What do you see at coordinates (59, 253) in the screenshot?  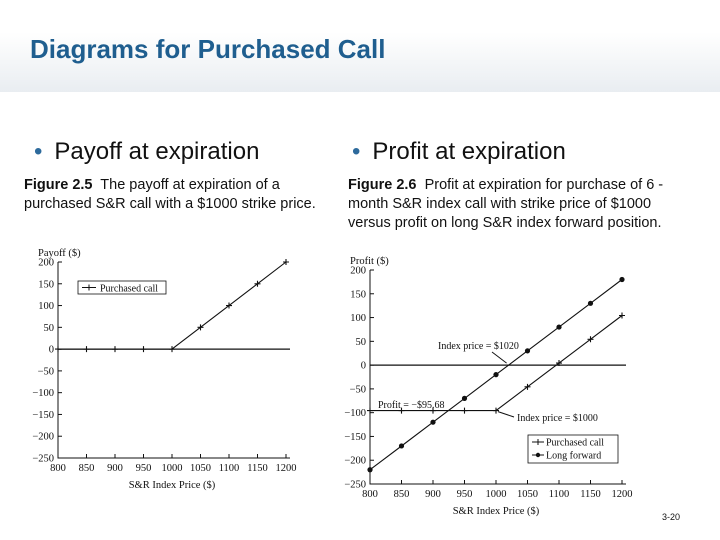 I see `y-axis-title: Payoff ($)` at bounding box center [59, 253].